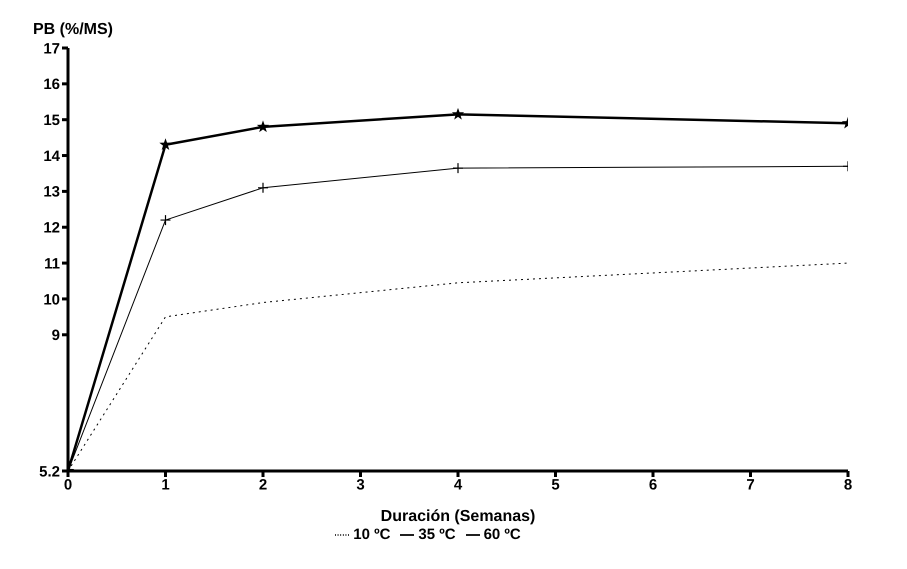 The image size is (907, 569). What do you see at coordinates (263, 485) in the screenshot?
I see `x-tick-label: 2` at bounding box center [263, 485].